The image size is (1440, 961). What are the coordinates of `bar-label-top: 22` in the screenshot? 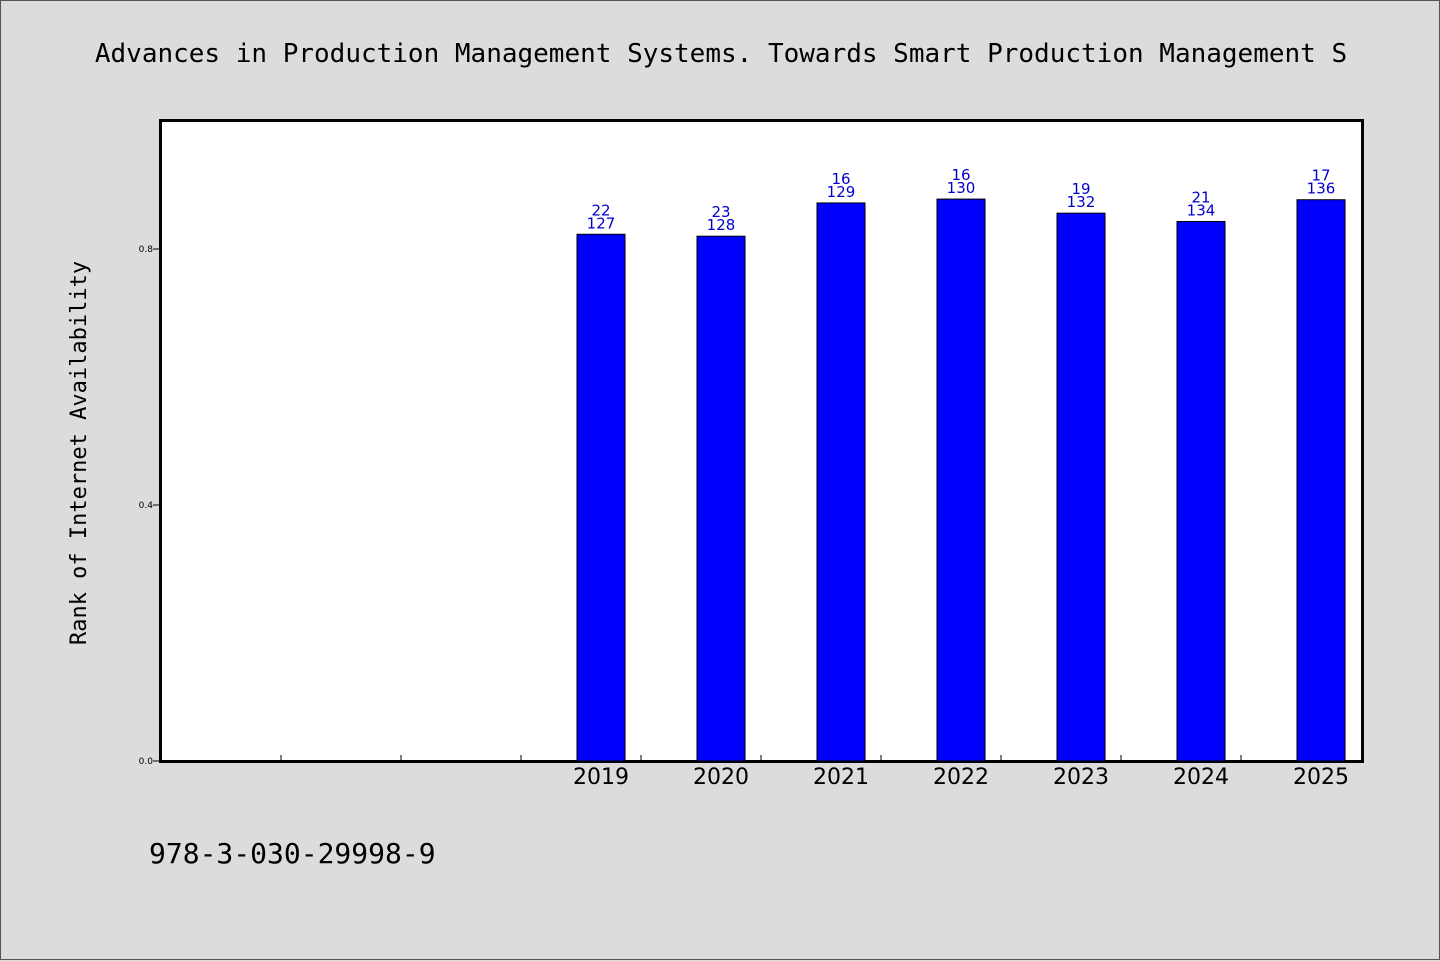 It's located at (600, 210).